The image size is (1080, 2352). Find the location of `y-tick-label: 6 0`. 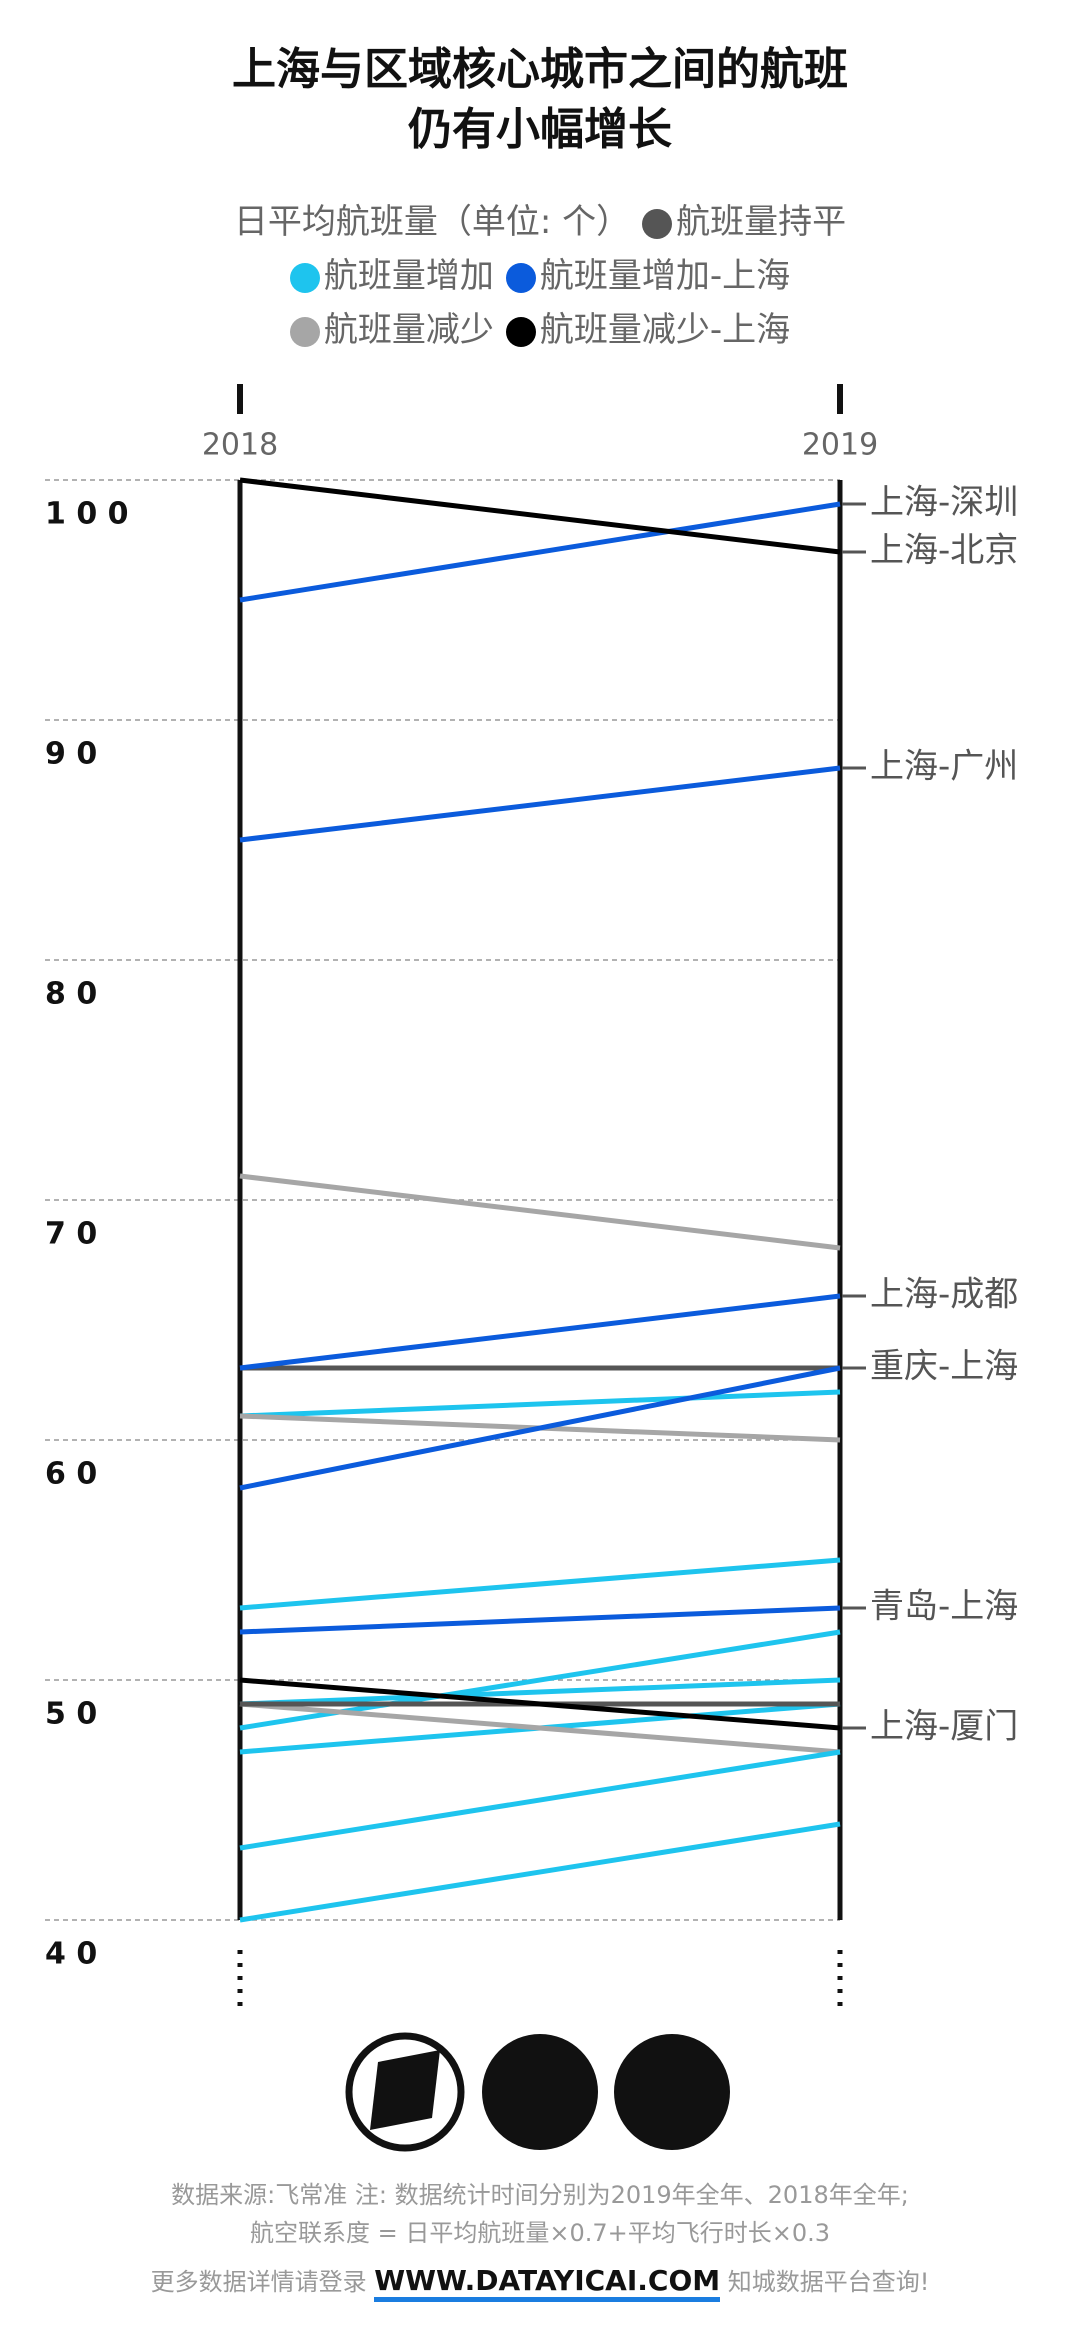

y-tick-label: 6 0 is located at coordinates (71, 1474).